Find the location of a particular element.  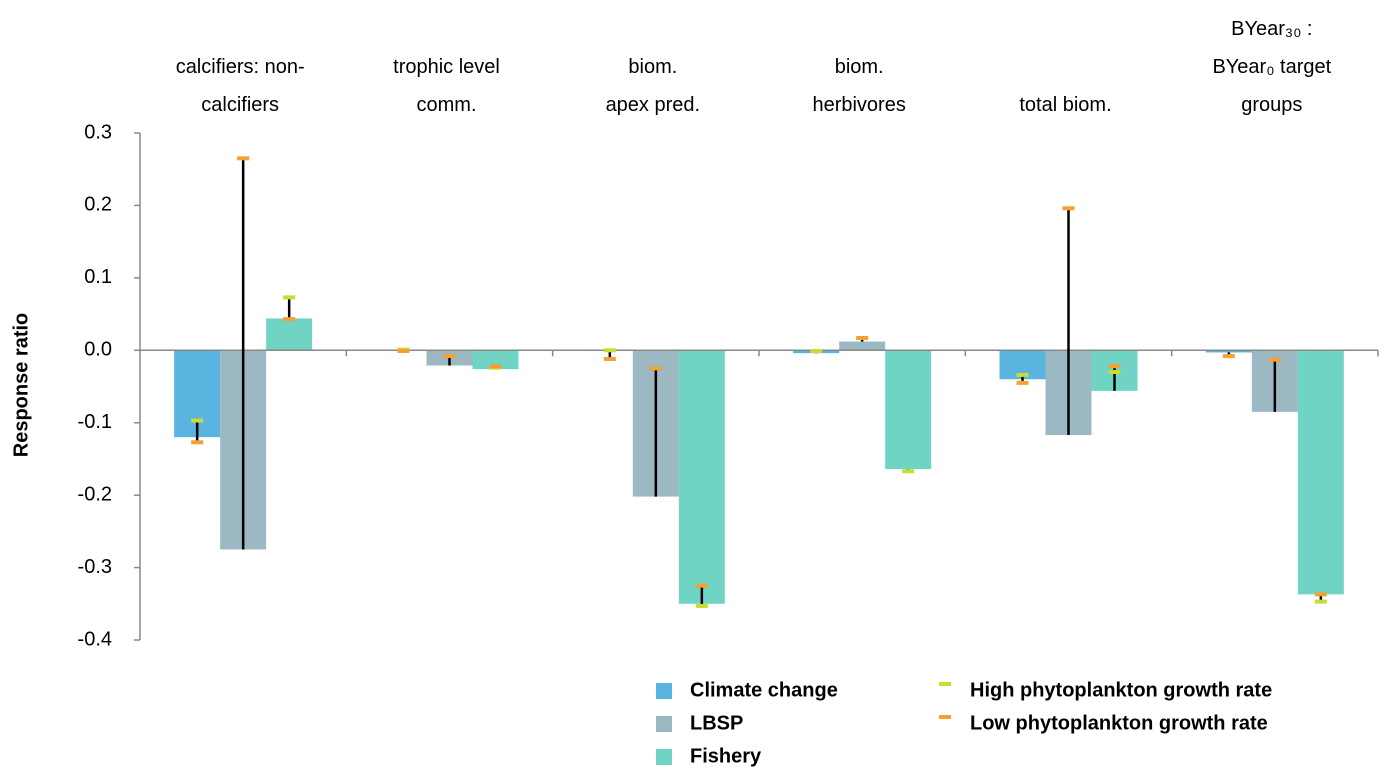

legend-label: Climate change is located at coordinates (764, 690).